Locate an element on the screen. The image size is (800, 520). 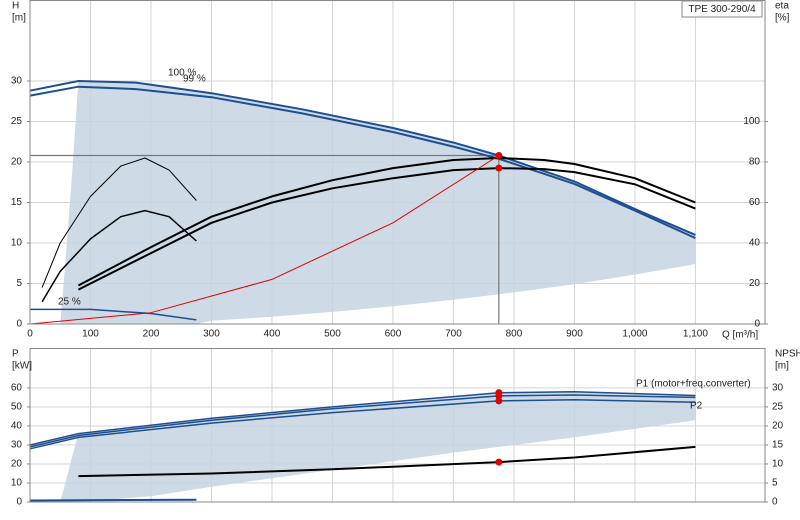
y-tick-label: 5 is located at coordinates (19, 283).